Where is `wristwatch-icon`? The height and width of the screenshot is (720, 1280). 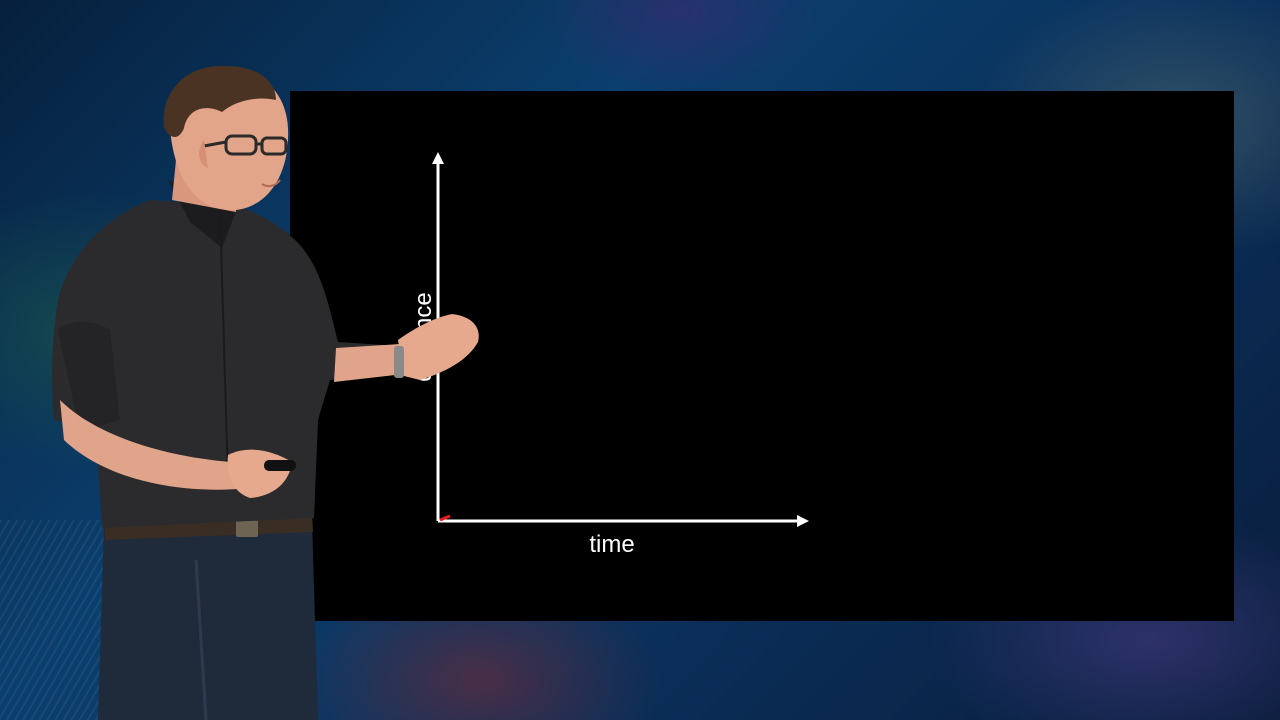 wristwatch-icon is located at coordinates (399, 362).